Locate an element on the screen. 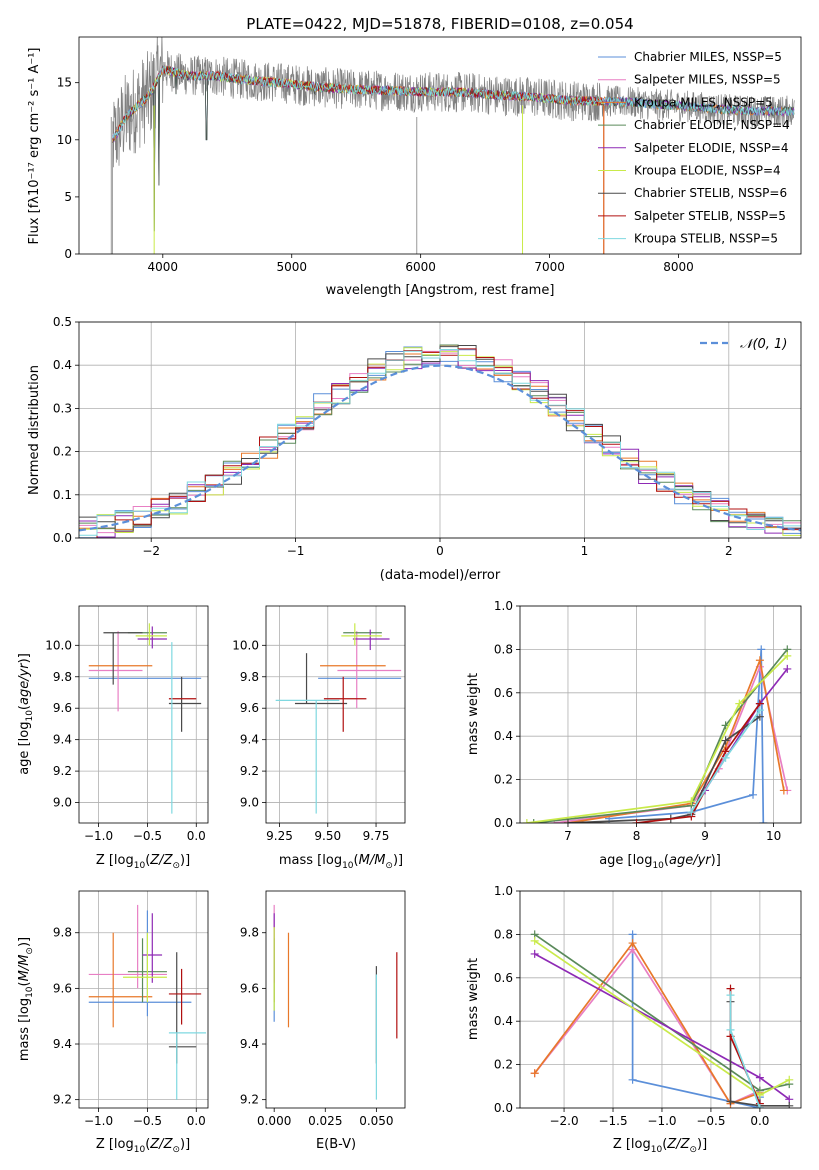 Image resolution: width=819 pixels, height=1170 pixels. mass-Z-ylabel: mass [log10(M/M⊙)] is located at coordinates (26, 999).